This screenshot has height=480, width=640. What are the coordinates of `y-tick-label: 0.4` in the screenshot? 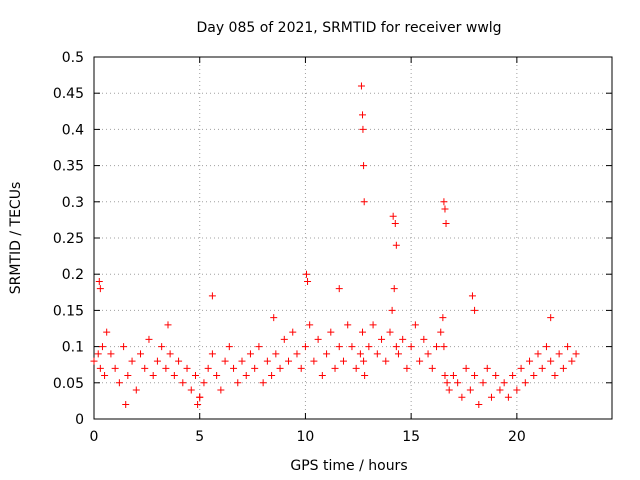 It's located at (73, 130).